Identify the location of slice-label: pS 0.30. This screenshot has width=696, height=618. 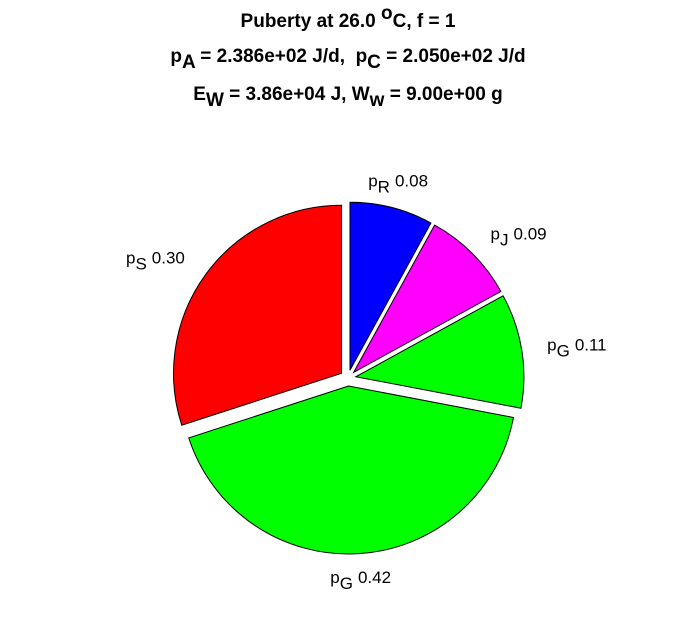
(155, 261).